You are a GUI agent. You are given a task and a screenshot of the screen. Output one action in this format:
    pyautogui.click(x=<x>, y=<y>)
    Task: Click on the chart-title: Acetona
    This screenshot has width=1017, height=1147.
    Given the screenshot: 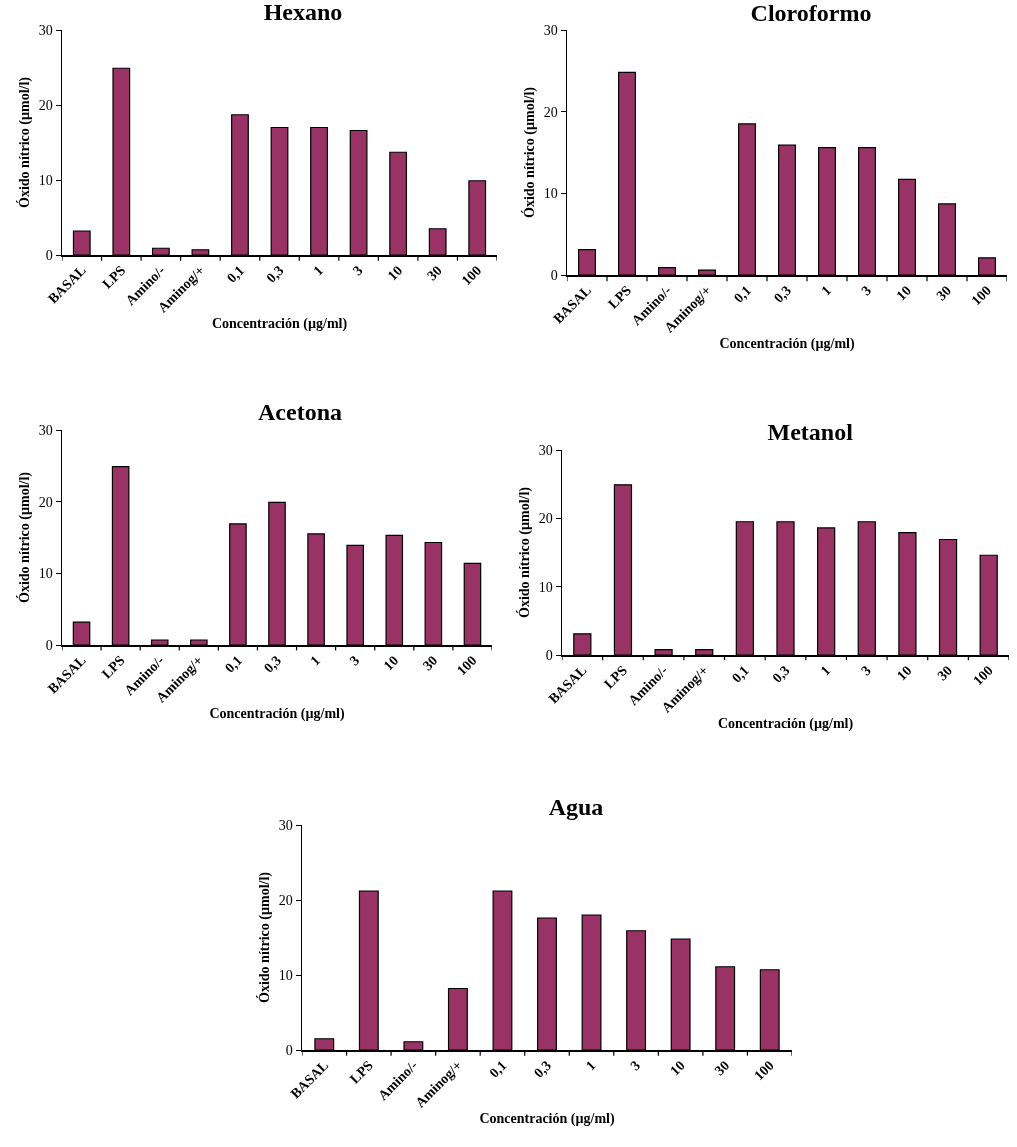 What is the action you would take?
    pyautogui.click(x=300, y=412)
    